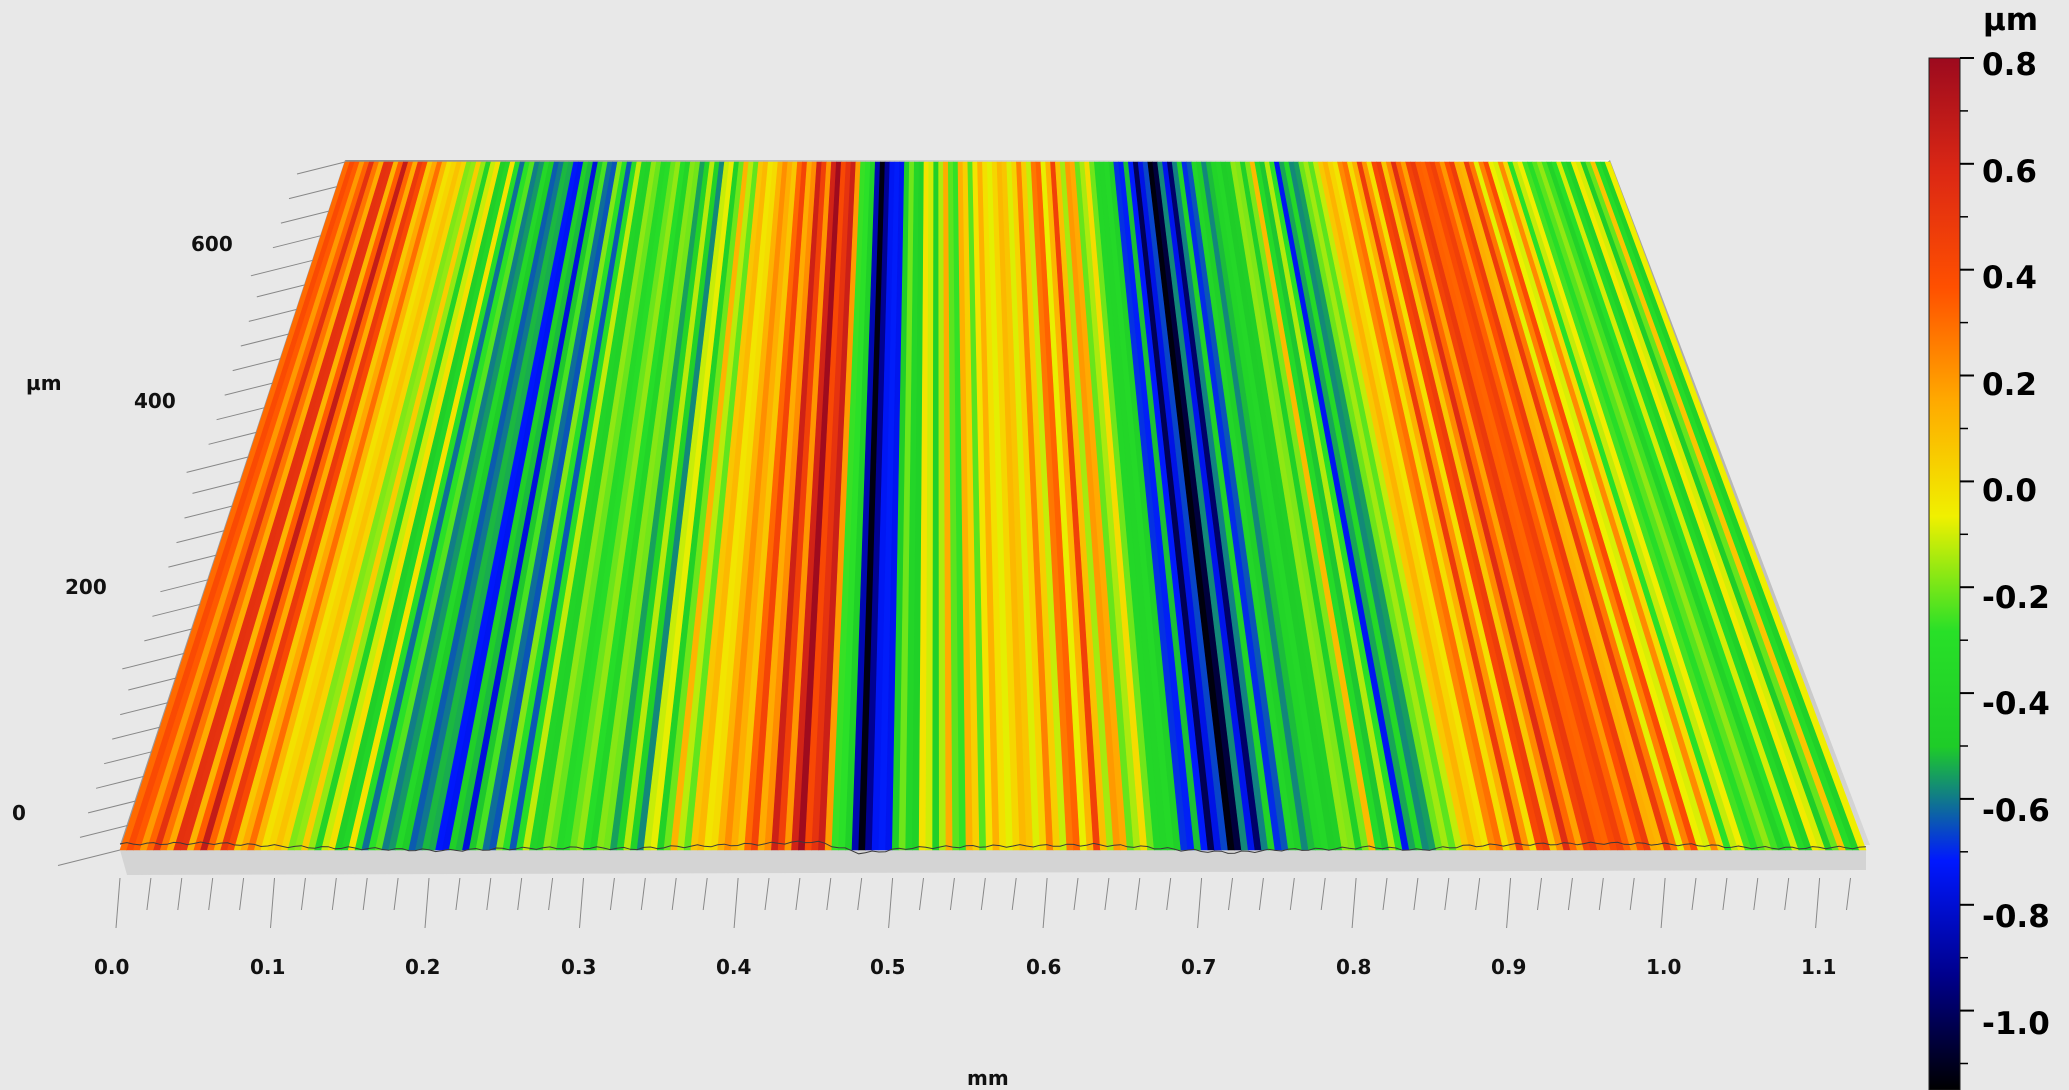  I want to click on colorbar-tick-label: -0.8, so click(2016, 917).